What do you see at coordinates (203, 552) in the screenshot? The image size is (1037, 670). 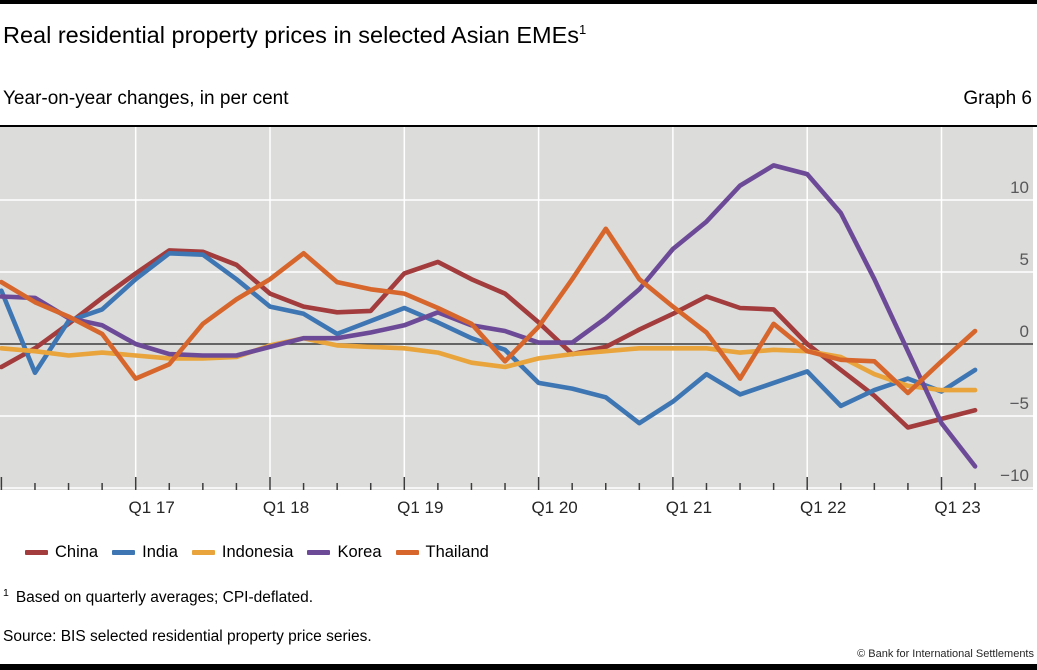 I see `indonesia-line-swatch` at bounding box center [203, 552].